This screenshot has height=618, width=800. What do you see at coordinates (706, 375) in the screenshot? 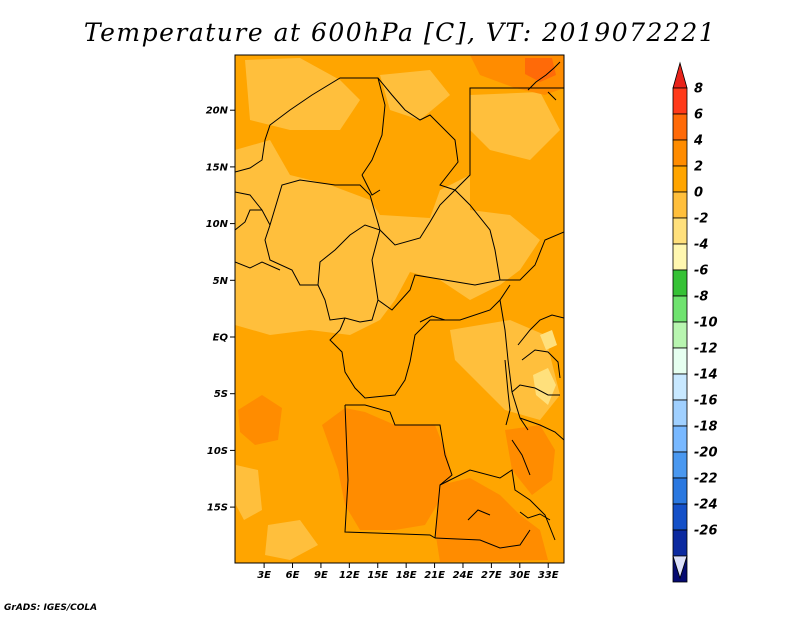
I see `colorbar-label: -14` at bounding box center [706, 375].